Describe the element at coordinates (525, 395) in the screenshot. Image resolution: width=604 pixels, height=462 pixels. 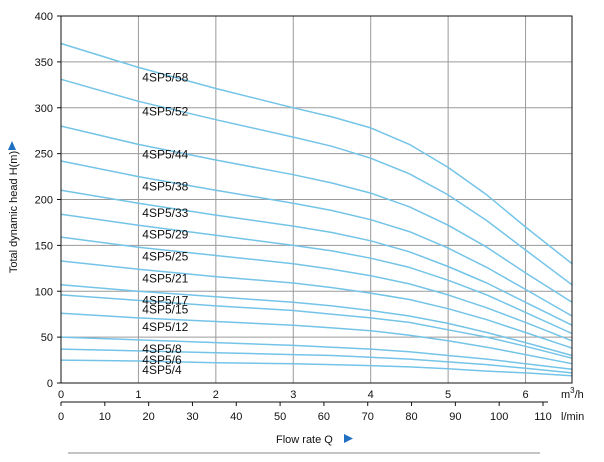
I see `x-tick-label-m3h: 6` at that location.